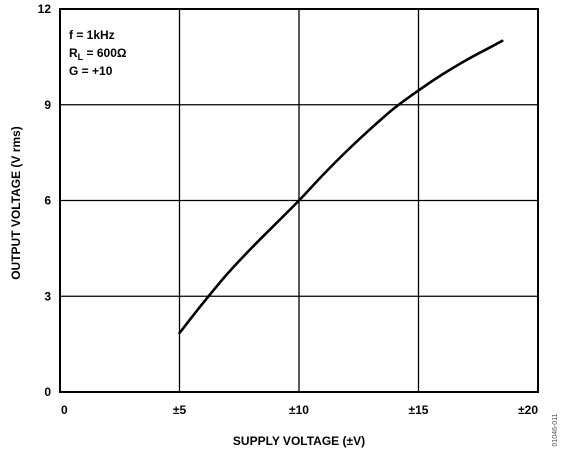 Image resolution: width=564 pixels, height=458 pixels. I want to click on x-tick-label-4: ±20, so click(528, 410).